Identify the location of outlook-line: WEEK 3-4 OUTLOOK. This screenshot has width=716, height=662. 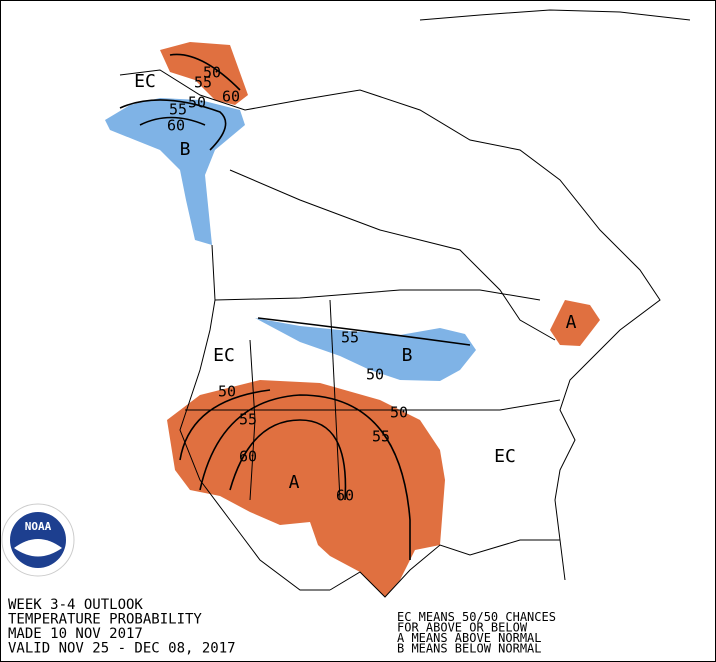
(75, 605).